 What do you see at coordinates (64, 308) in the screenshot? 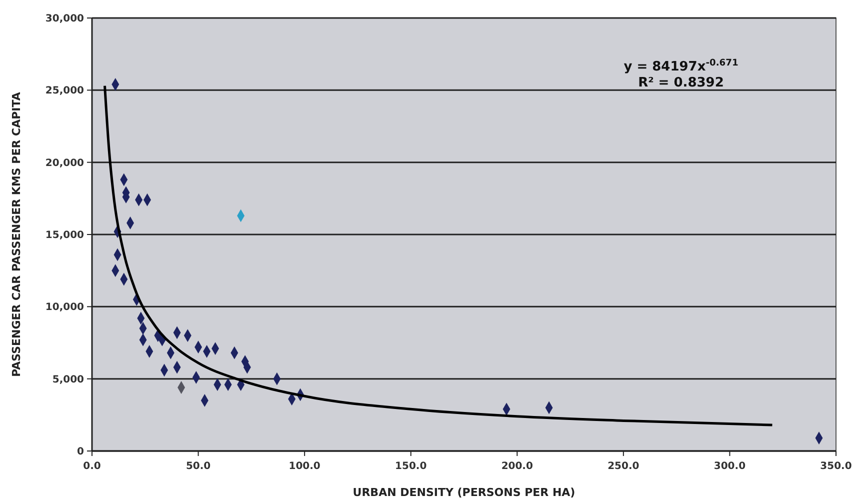
I see `y-tick-label: 10,000` at bounding box center [64, 308].